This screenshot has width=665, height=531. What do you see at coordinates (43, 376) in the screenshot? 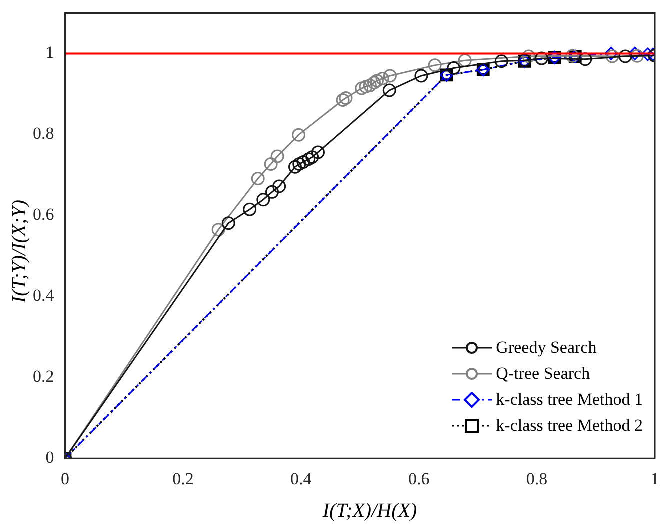
I see `y-tick-label: 0.2` at bounding box center [43, 376].